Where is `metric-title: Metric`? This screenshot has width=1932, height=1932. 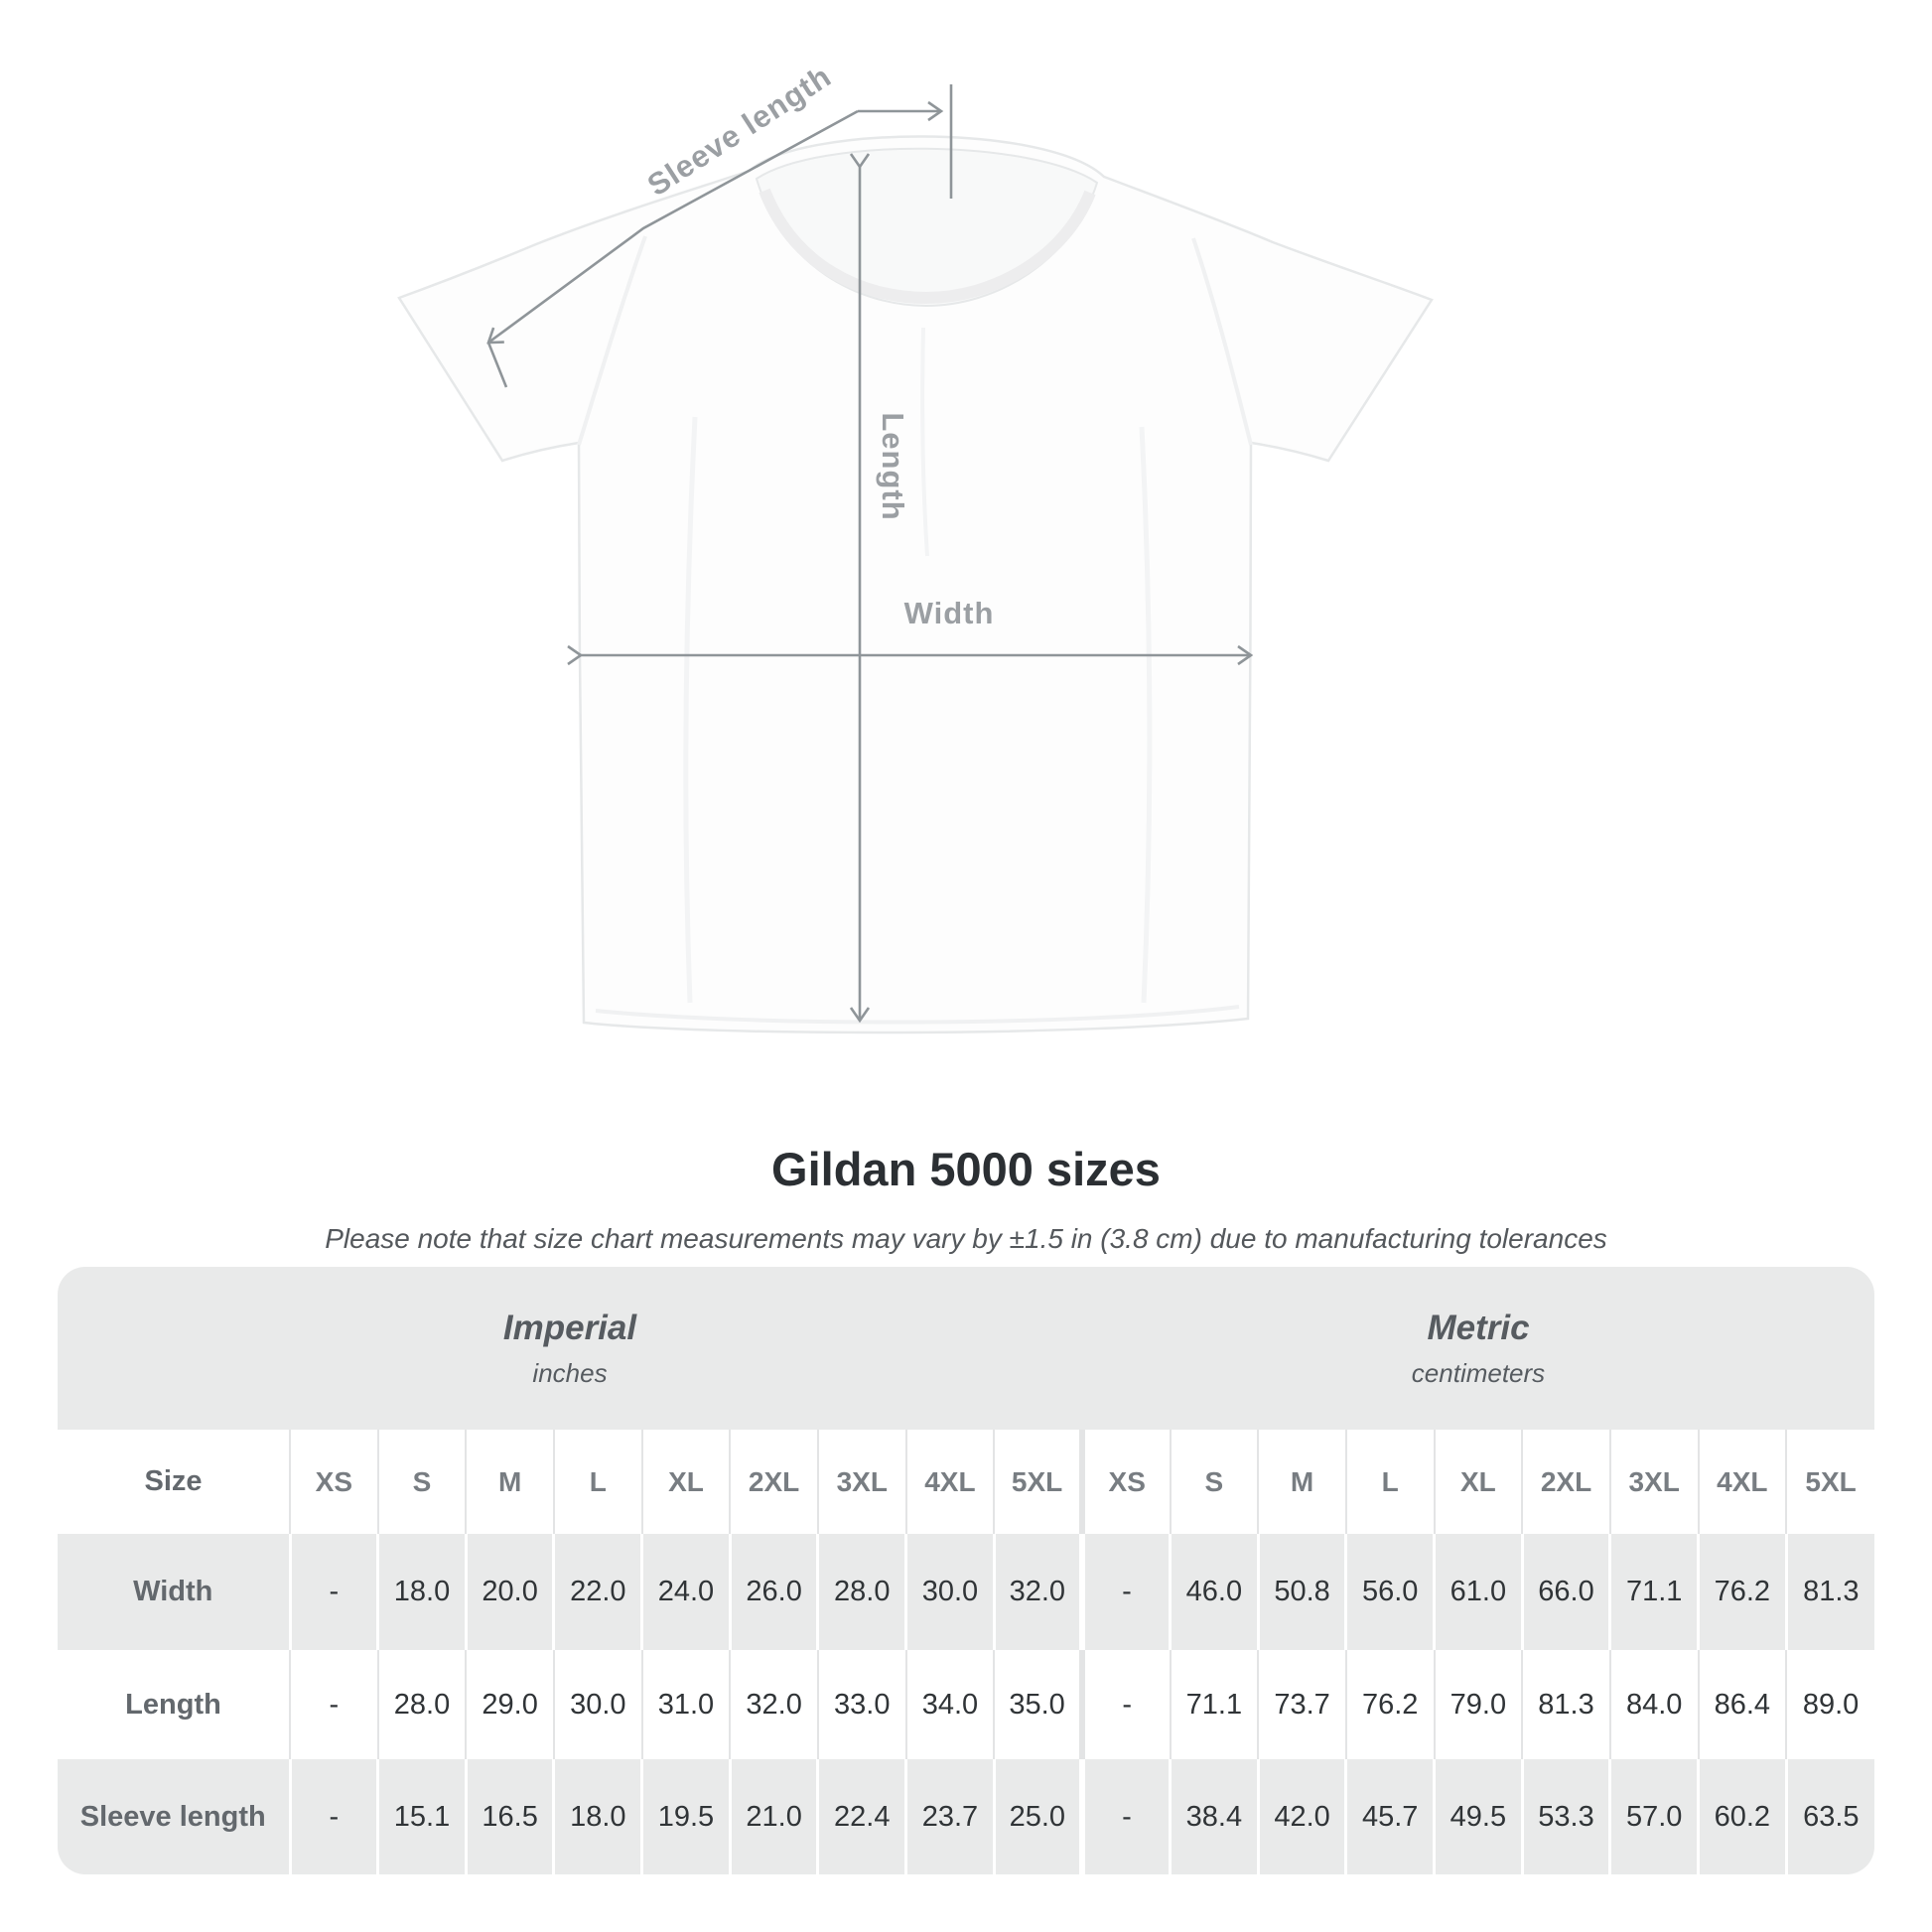 metric-title: Metric is located at coordinates (1478, 1327).